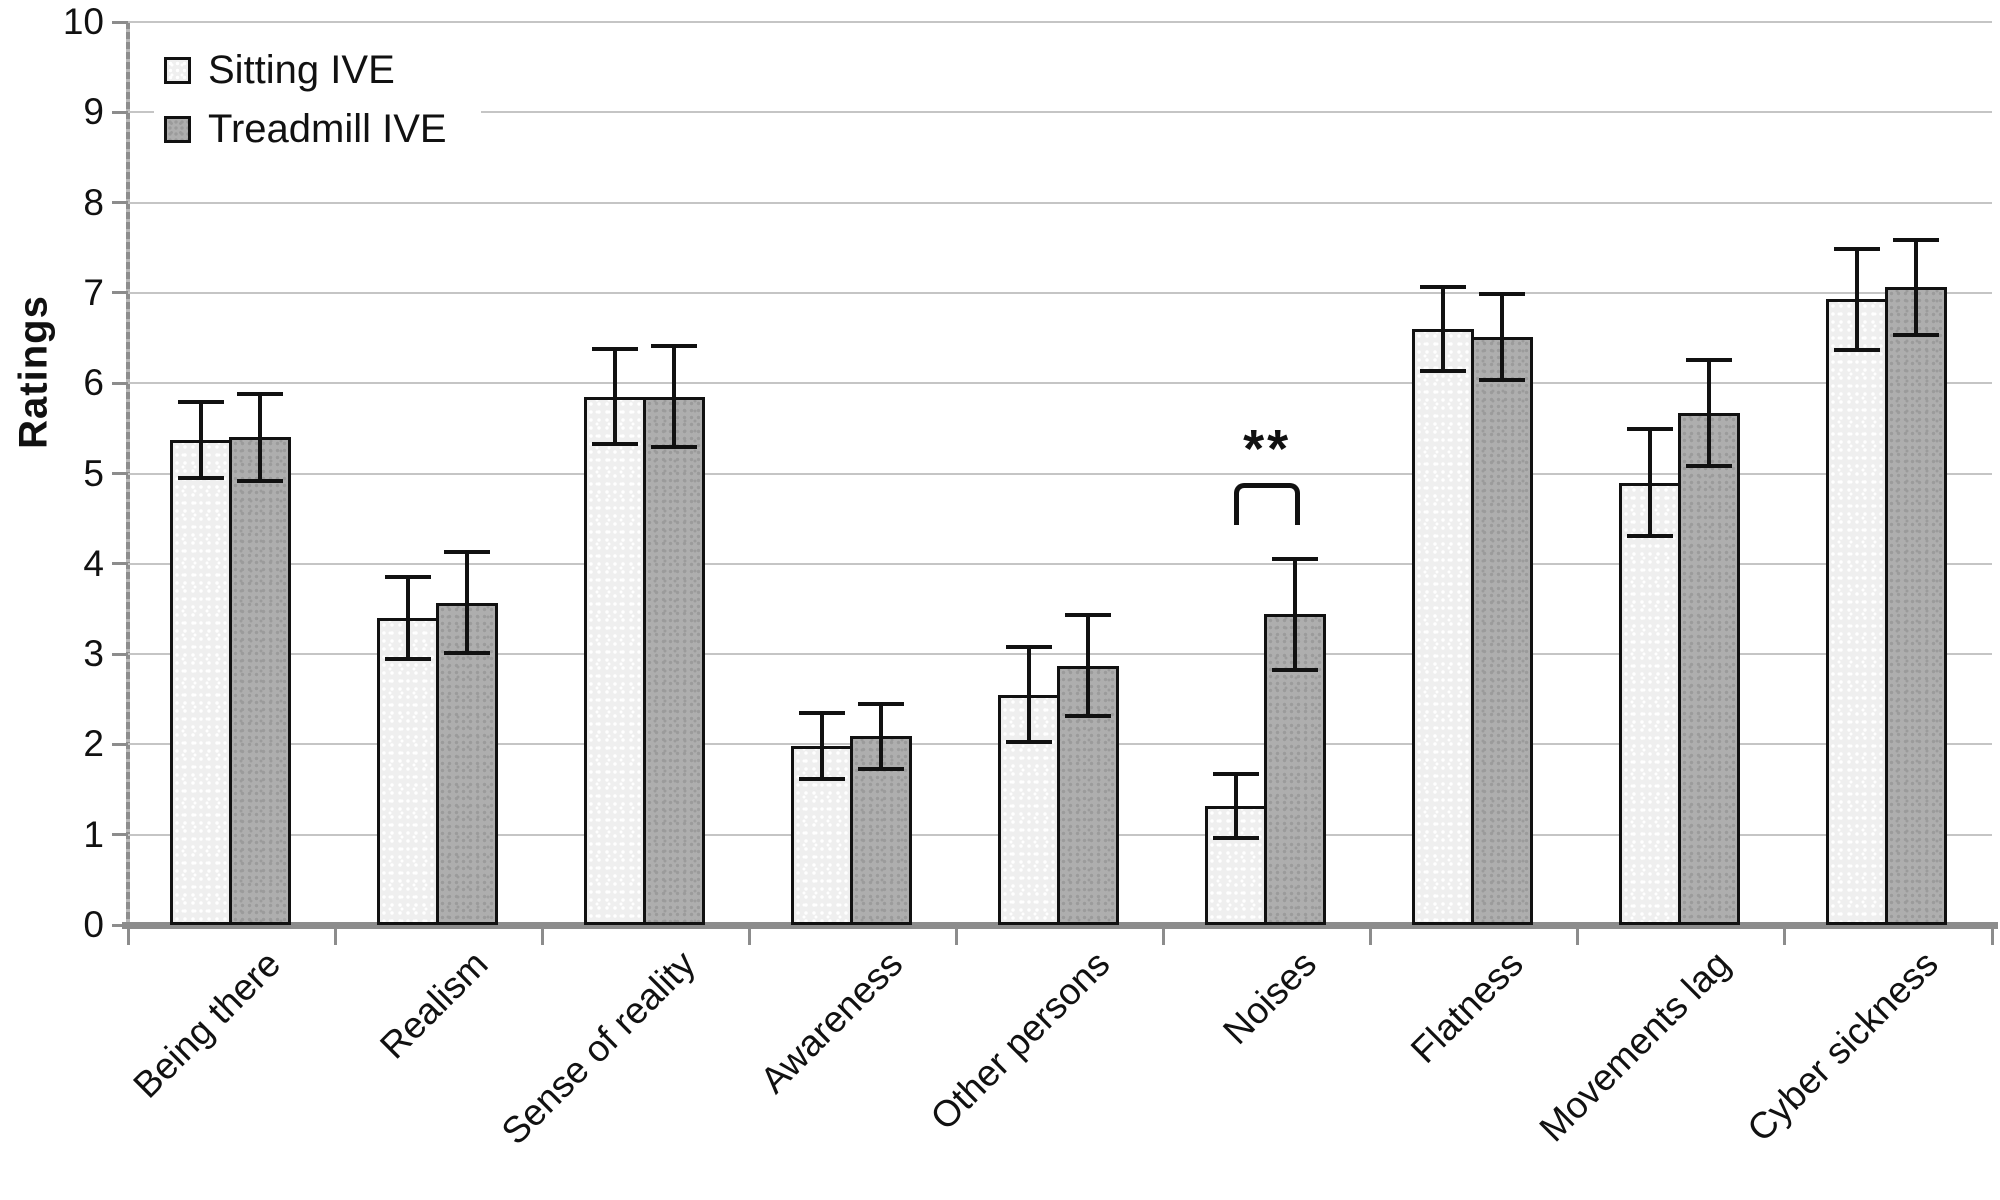 Image resolution: width=2000 pixels, height=1200 pixels. What do you see at coordinates (317, 106) in the screenshot?
I see `legend: Sitting IVE Treadmill IVE` at bounding box center [317, 106].